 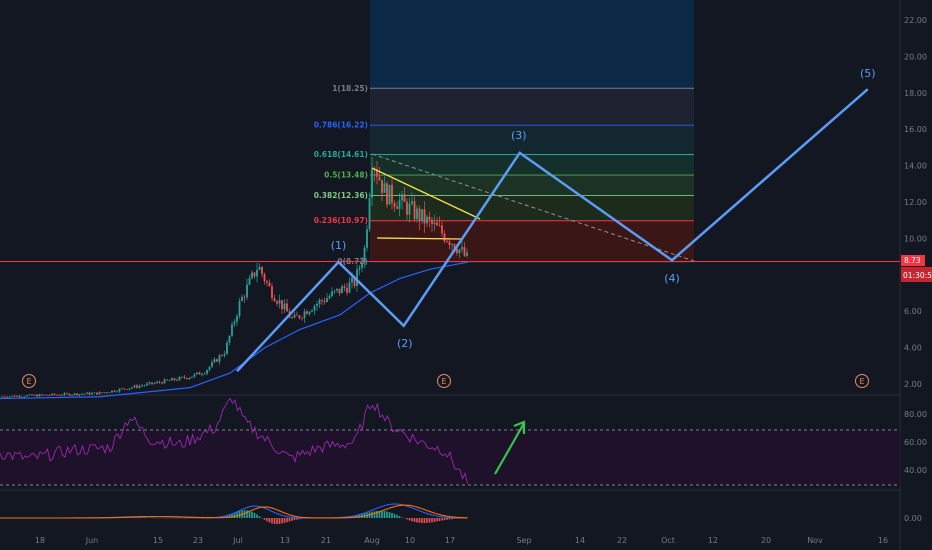 What do you see at coordinates (341, 220) in the screenshot?
I see `fib-level-label: 0.236(10.97)` at bounding box center [341, 220].